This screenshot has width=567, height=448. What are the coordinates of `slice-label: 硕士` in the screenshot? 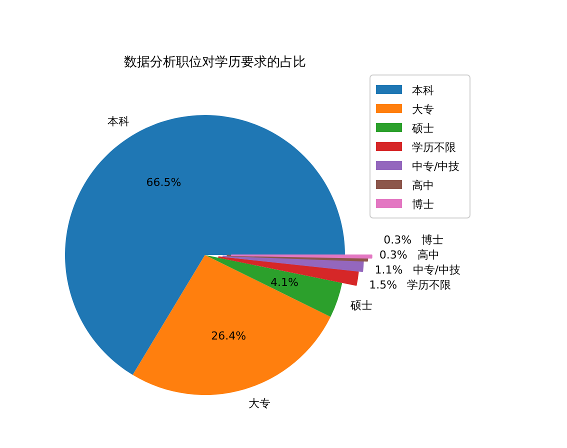 It's located at (361, 305).